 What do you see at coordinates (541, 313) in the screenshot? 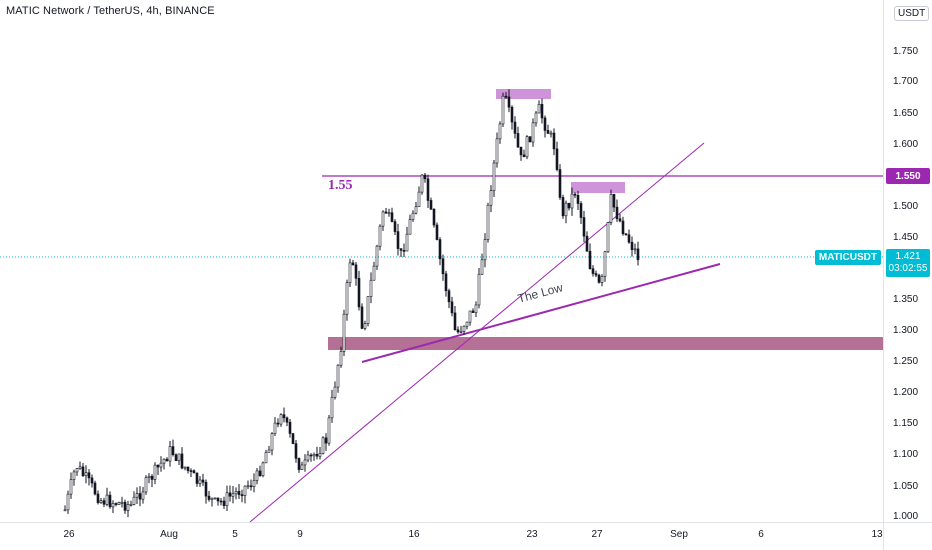
I see `low-trendline` at bounding box center [541, 313].